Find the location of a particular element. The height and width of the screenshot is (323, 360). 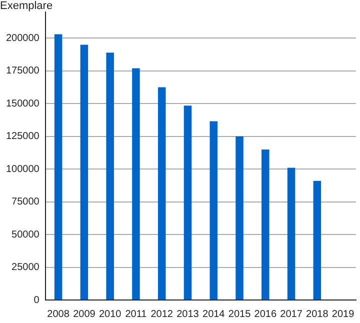

y-tick-label: 200000 is located at coordinates (23, 38).